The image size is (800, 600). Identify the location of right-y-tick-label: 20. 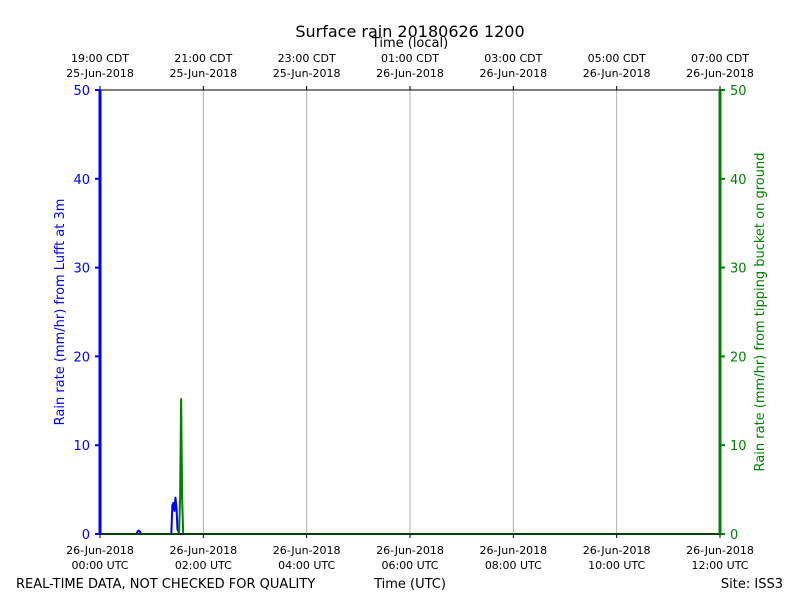
(738, 357).